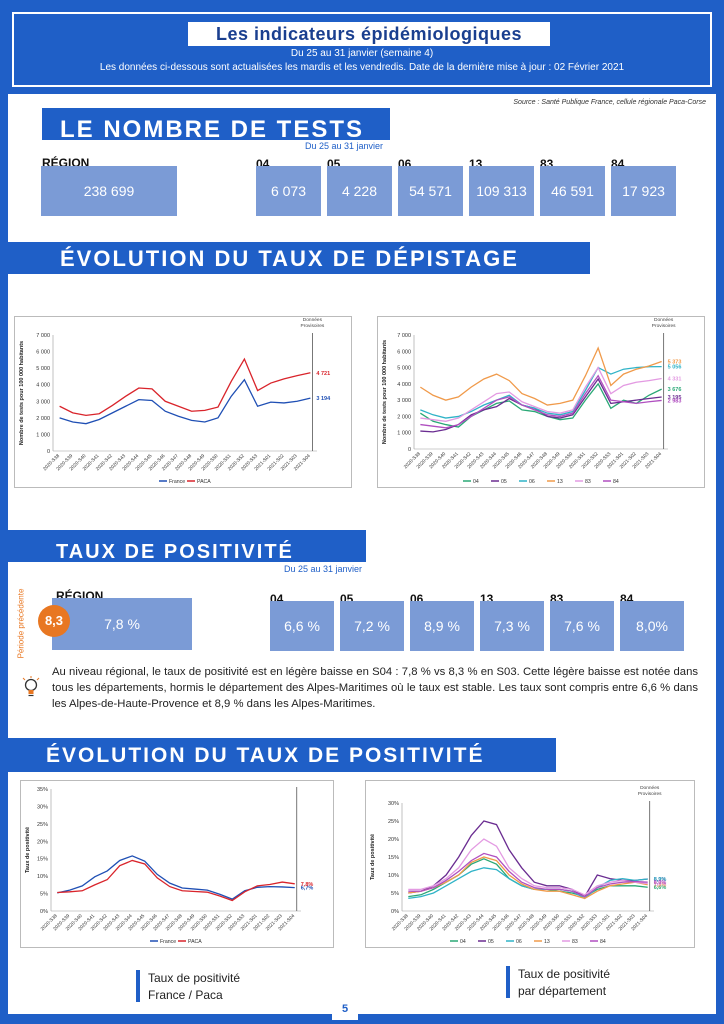 This screenshot has width=724, height=1024. I want to click on caption-right-line1: Taux de positivité, so click(564, 974).